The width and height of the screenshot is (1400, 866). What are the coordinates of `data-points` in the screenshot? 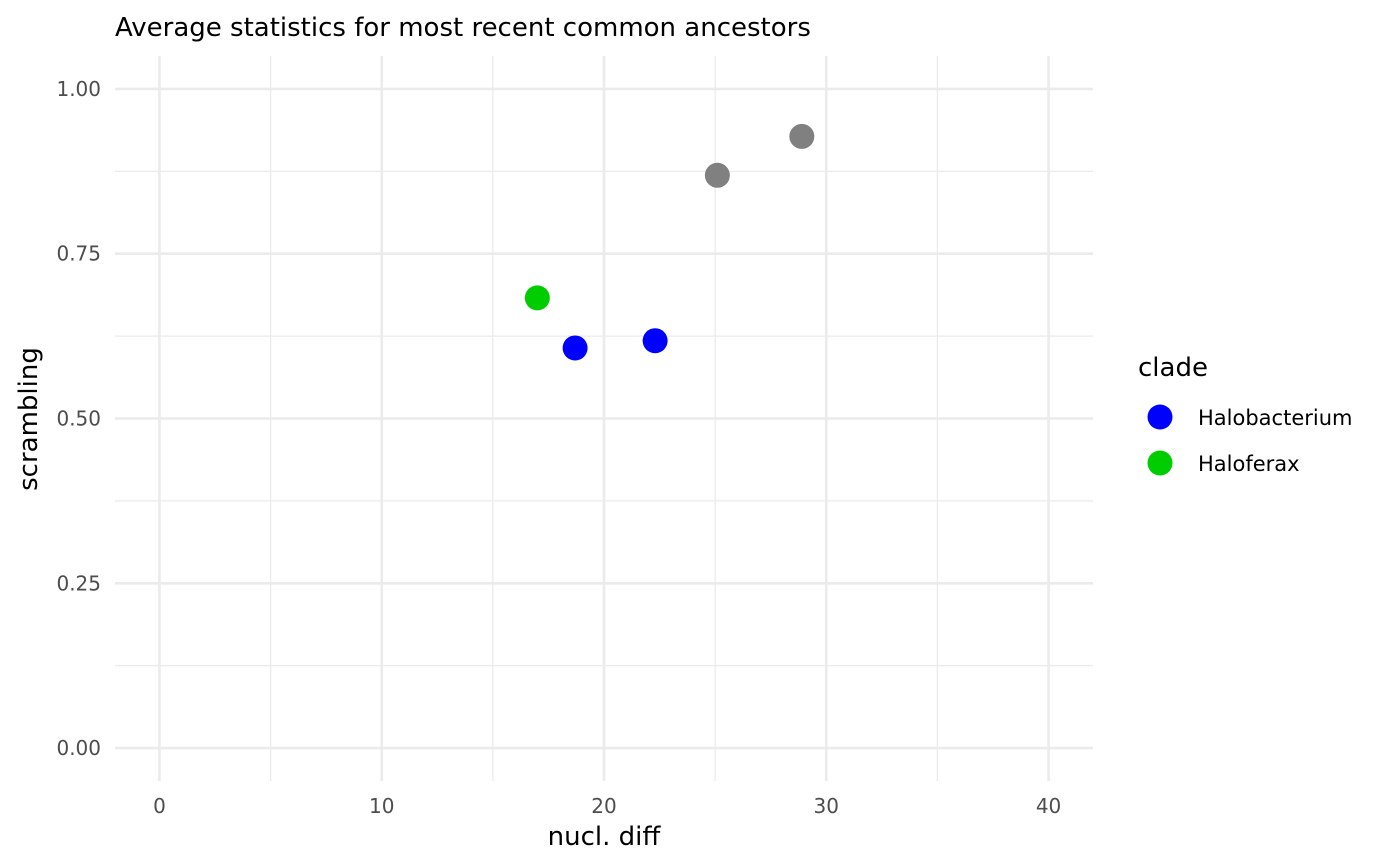 It's located at (669, 242).